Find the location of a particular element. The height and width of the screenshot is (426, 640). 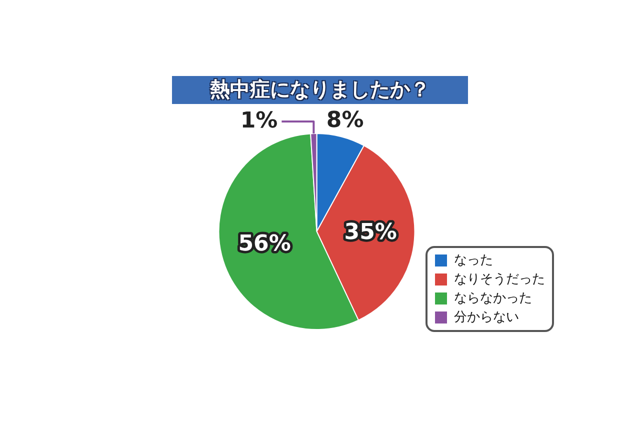

data-label: 56% is located at coordinates (264, 244).